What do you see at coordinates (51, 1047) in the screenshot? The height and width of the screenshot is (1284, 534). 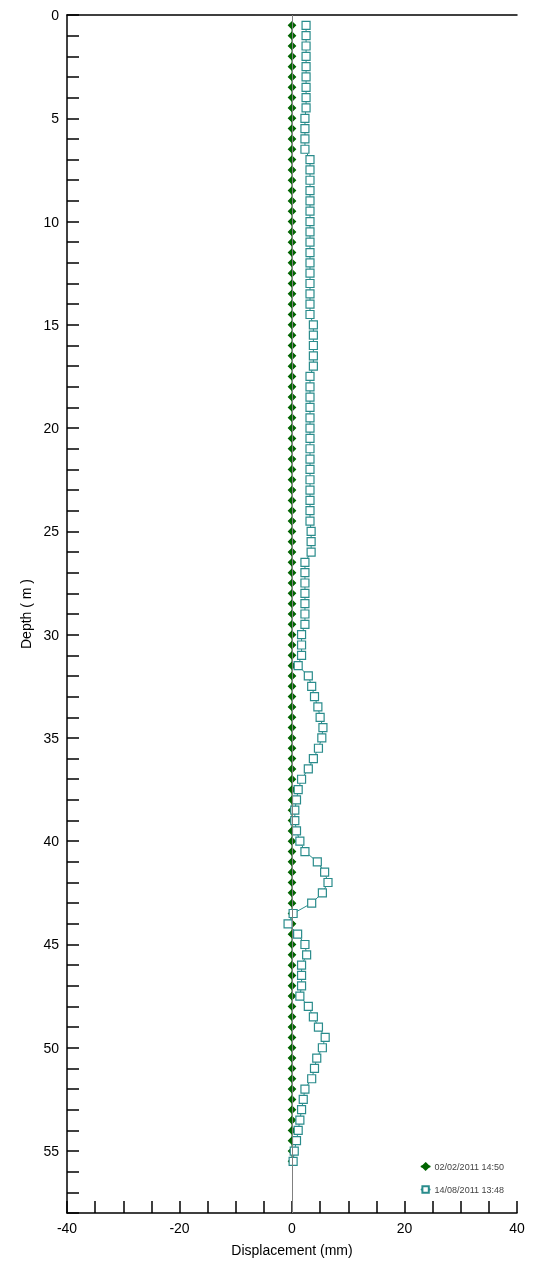 I see `y-tick-label: 50` at bounding box center [51, 1047].